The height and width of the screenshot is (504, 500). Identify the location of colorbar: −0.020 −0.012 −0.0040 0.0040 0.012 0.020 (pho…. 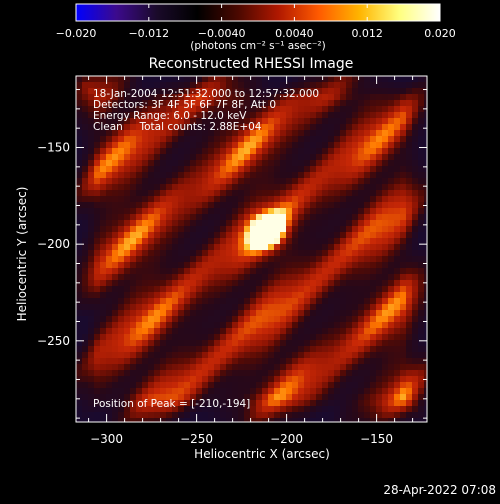
(256, 27).